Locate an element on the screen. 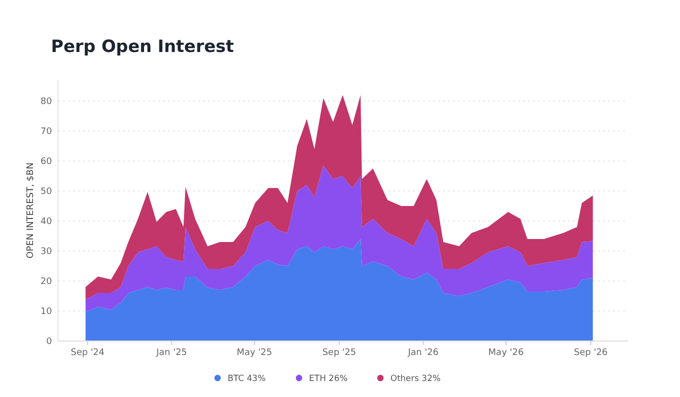 The width and height of the screenshot is (680, 397). y-tick-label: 30 is located at coordinates (46, 252).